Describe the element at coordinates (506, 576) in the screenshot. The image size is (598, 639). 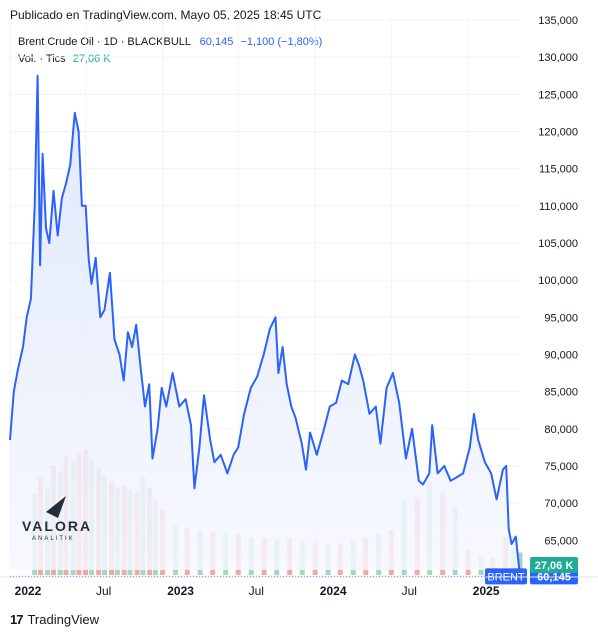
I see `price-tag-label-bg` at that location.